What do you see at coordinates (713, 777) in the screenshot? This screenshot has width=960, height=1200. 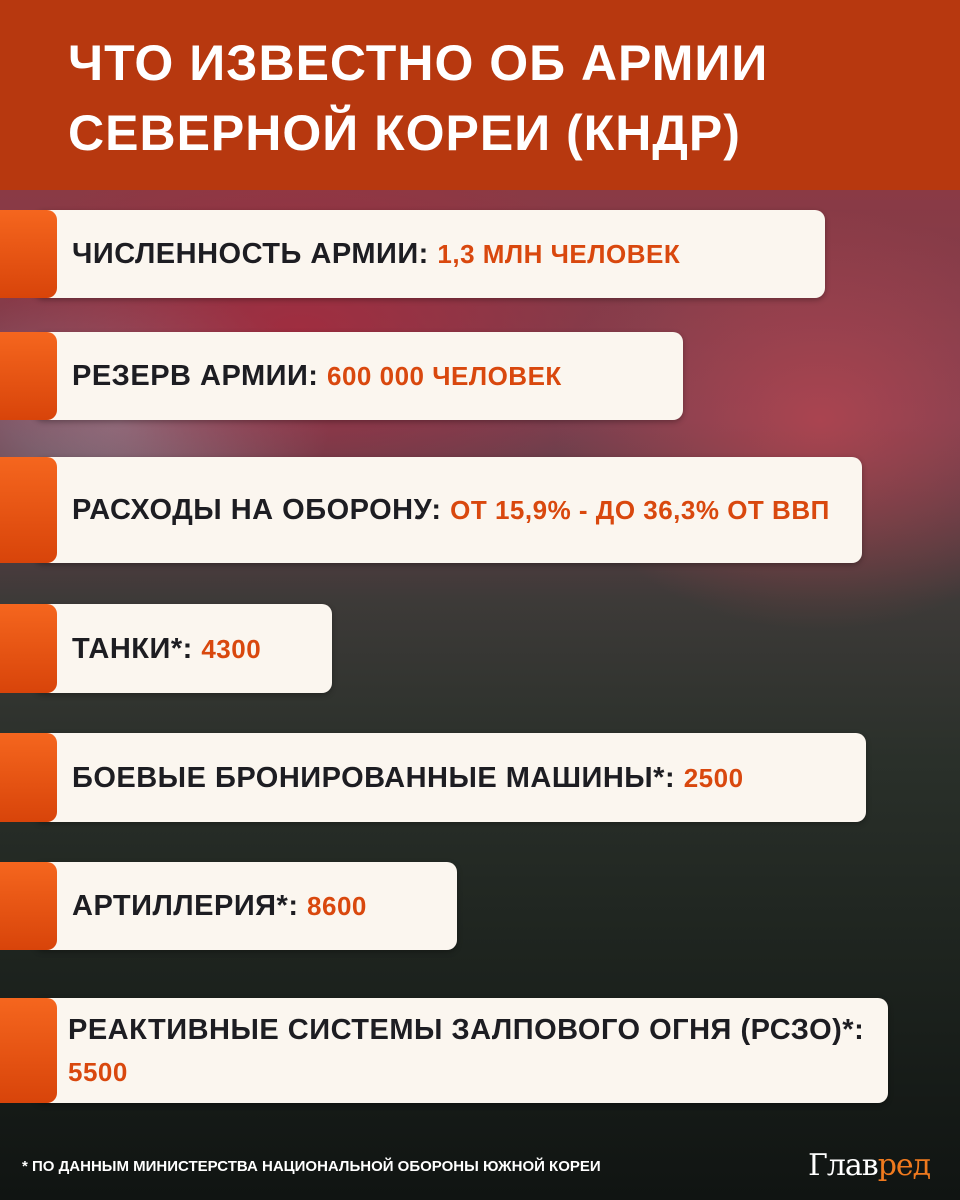 I see `fact-value: 2500` at bounding box center [713, 777].